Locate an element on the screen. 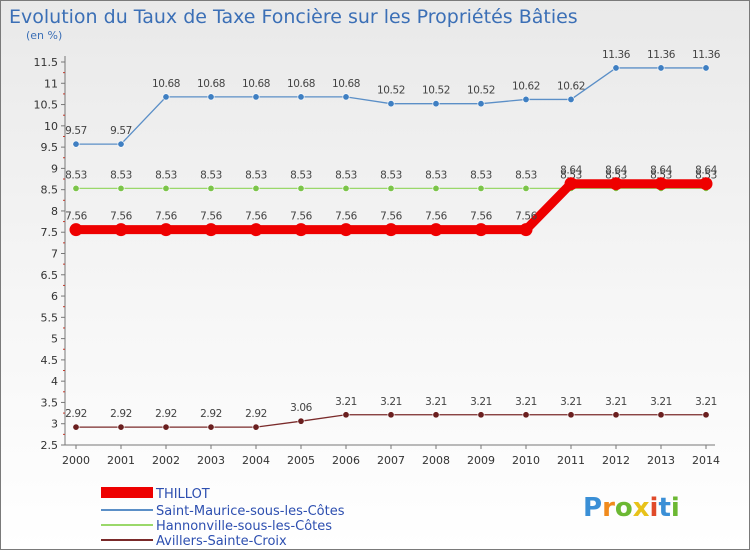  y-tick-label: 6 is located at coordinates (54, 296).